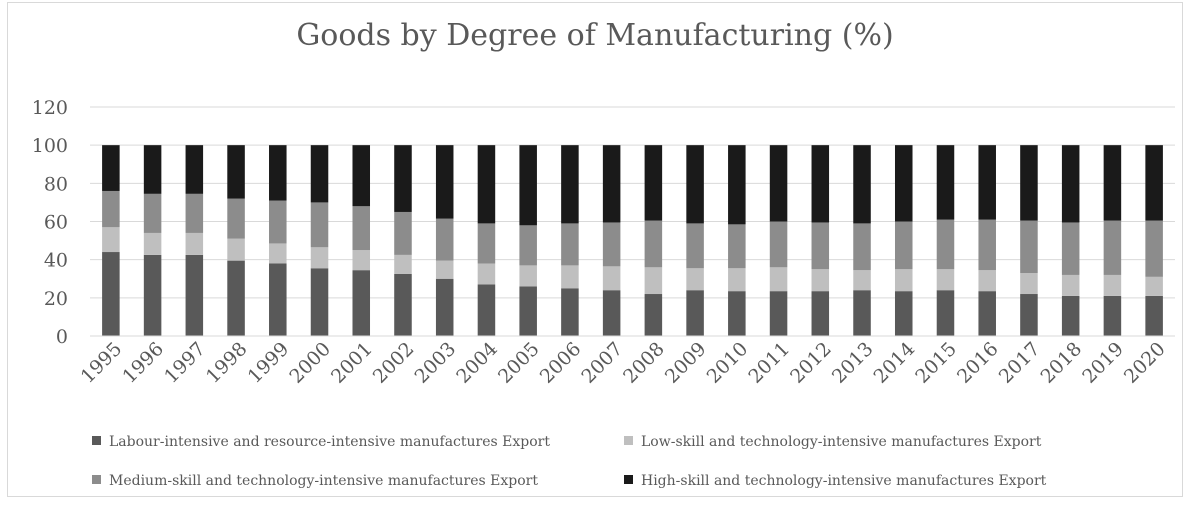 Image resolution: width=1190 pixels, height=506 pixels. What do you see at coordinates (56, 223) in the screenshot?
I see `y-tick-label: 60` at bounding box center [56, 223].